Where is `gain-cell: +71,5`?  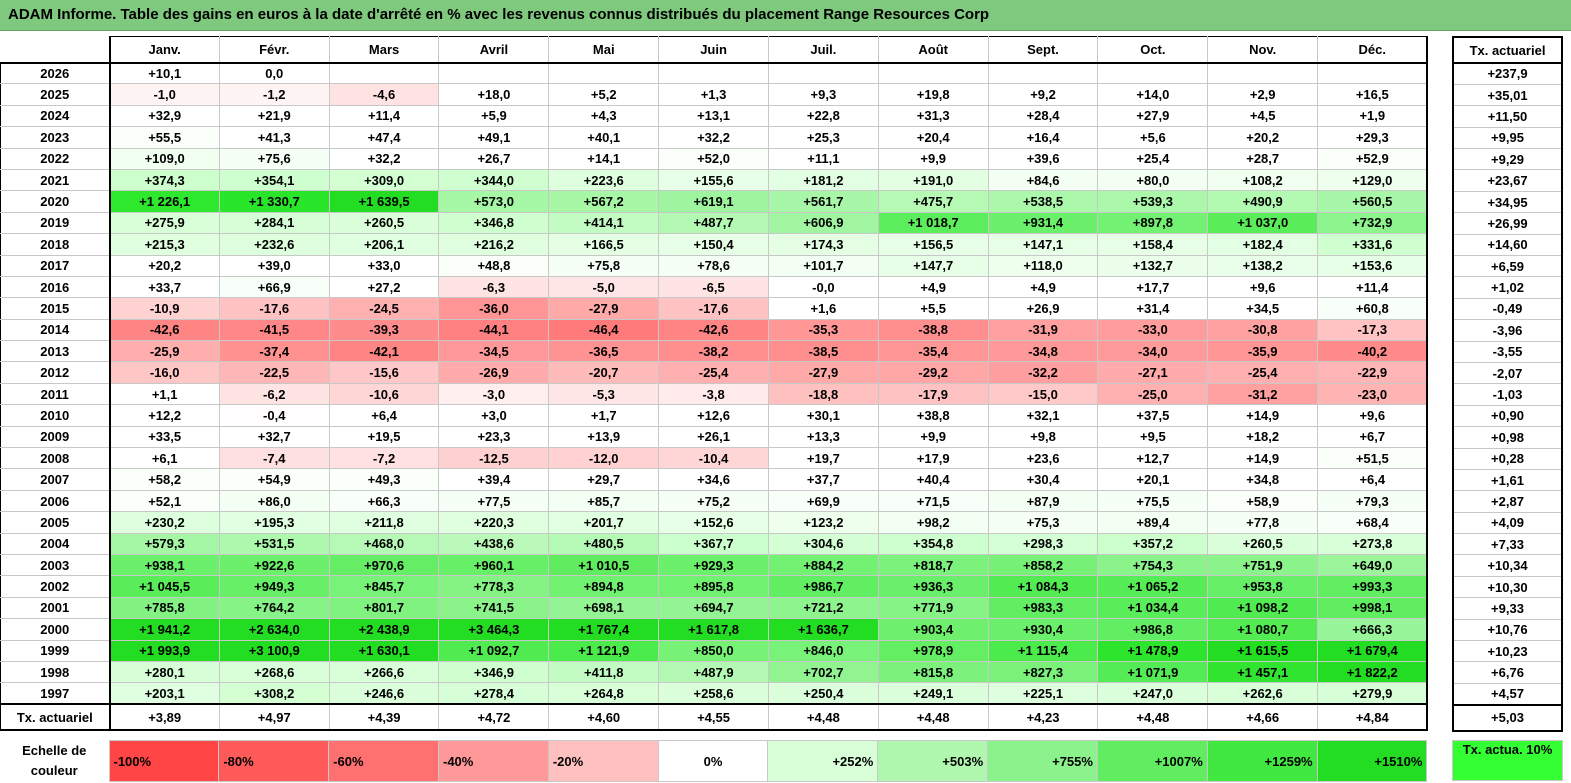
gain-cell: +71,5 is located at coordinates (933, 501).